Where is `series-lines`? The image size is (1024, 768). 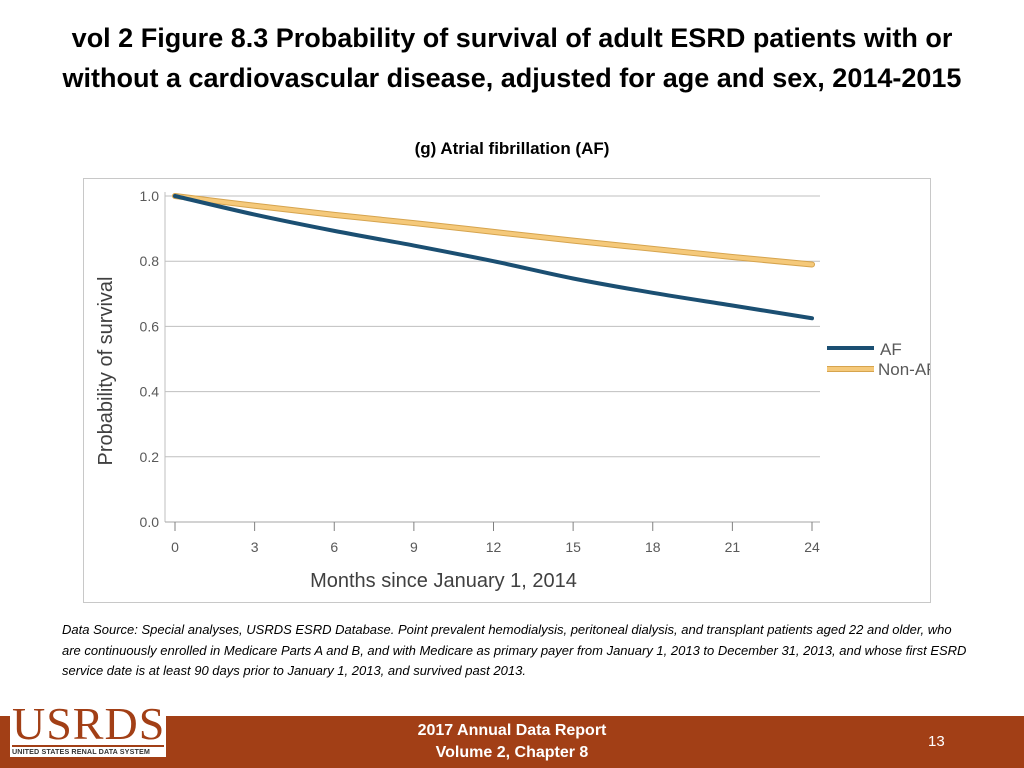 series-lines is located at coordinates (493, 257).